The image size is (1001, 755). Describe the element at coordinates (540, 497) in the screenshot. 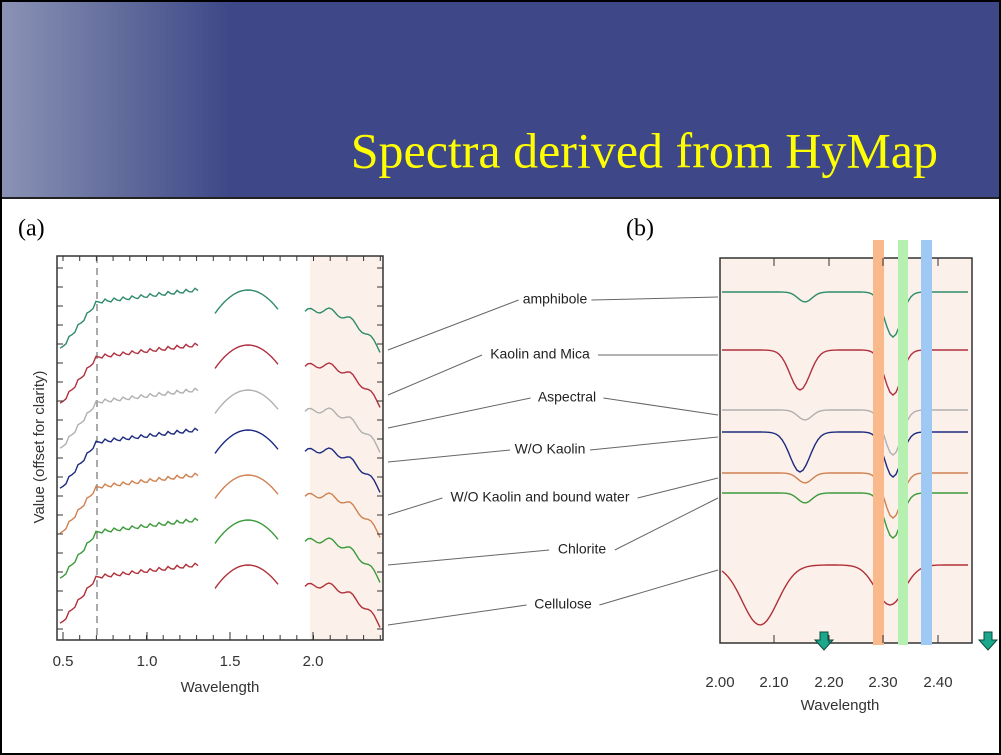

I see `spectrum-label: W/O Kaolin and bound water` at that location.